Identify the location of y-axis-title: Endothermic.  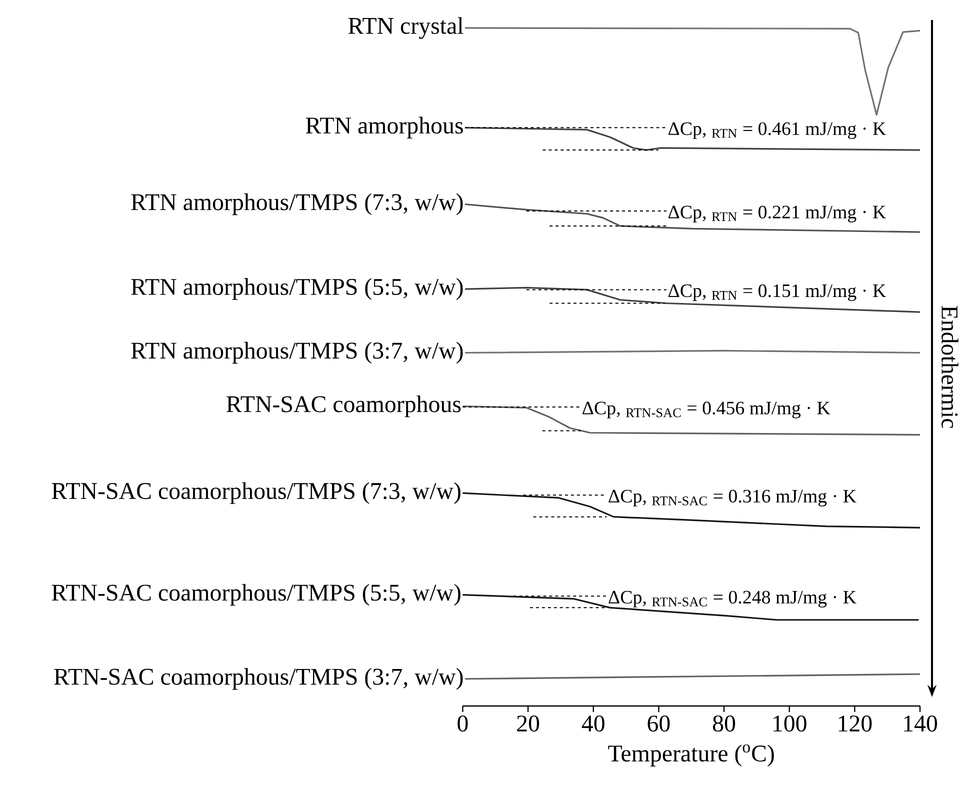
(950, 367).